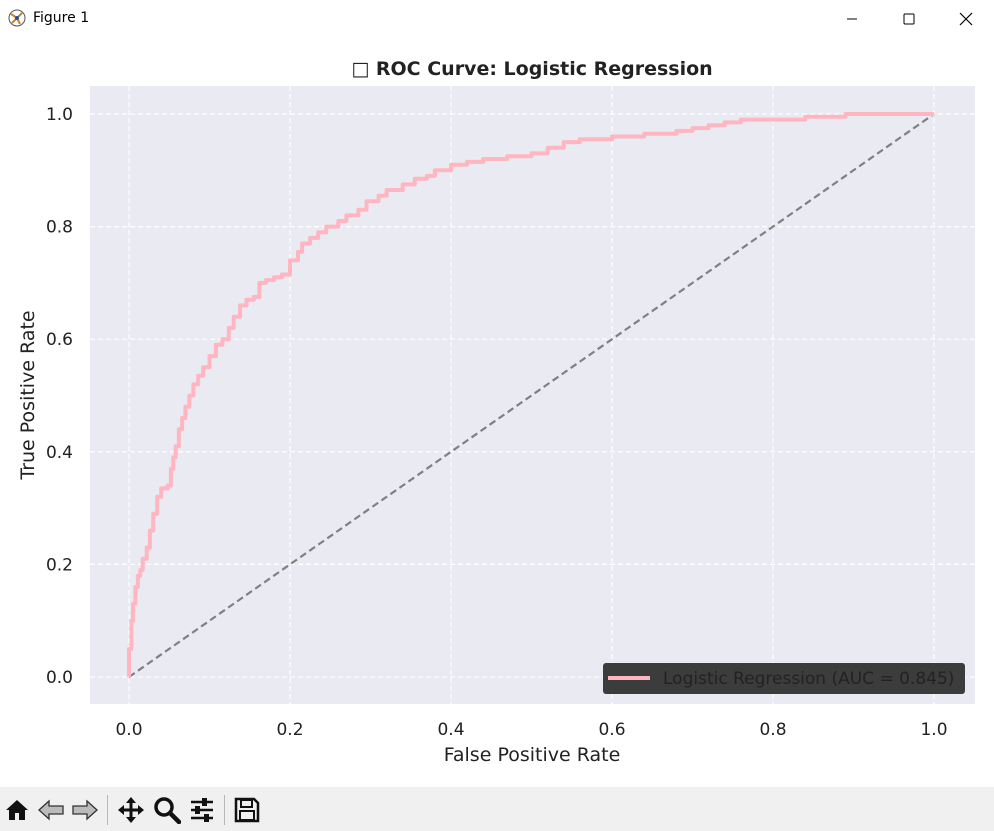  I want to click on pan-icon, so click(131, 810).